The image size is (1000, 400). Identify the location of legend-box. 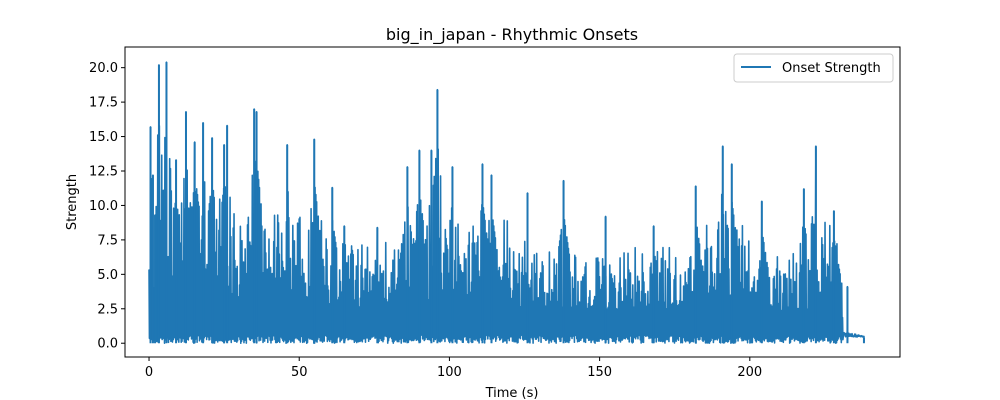
(813, 68).